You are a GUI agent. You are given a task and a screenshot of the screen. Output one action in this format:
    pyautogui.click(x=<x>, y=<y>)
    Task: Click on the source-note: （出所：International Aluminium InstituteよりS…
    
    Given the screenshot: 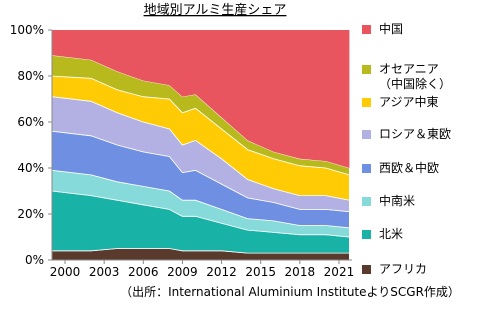 What is the action you would take?
    pyautogui.click(x=290, y=292)
    